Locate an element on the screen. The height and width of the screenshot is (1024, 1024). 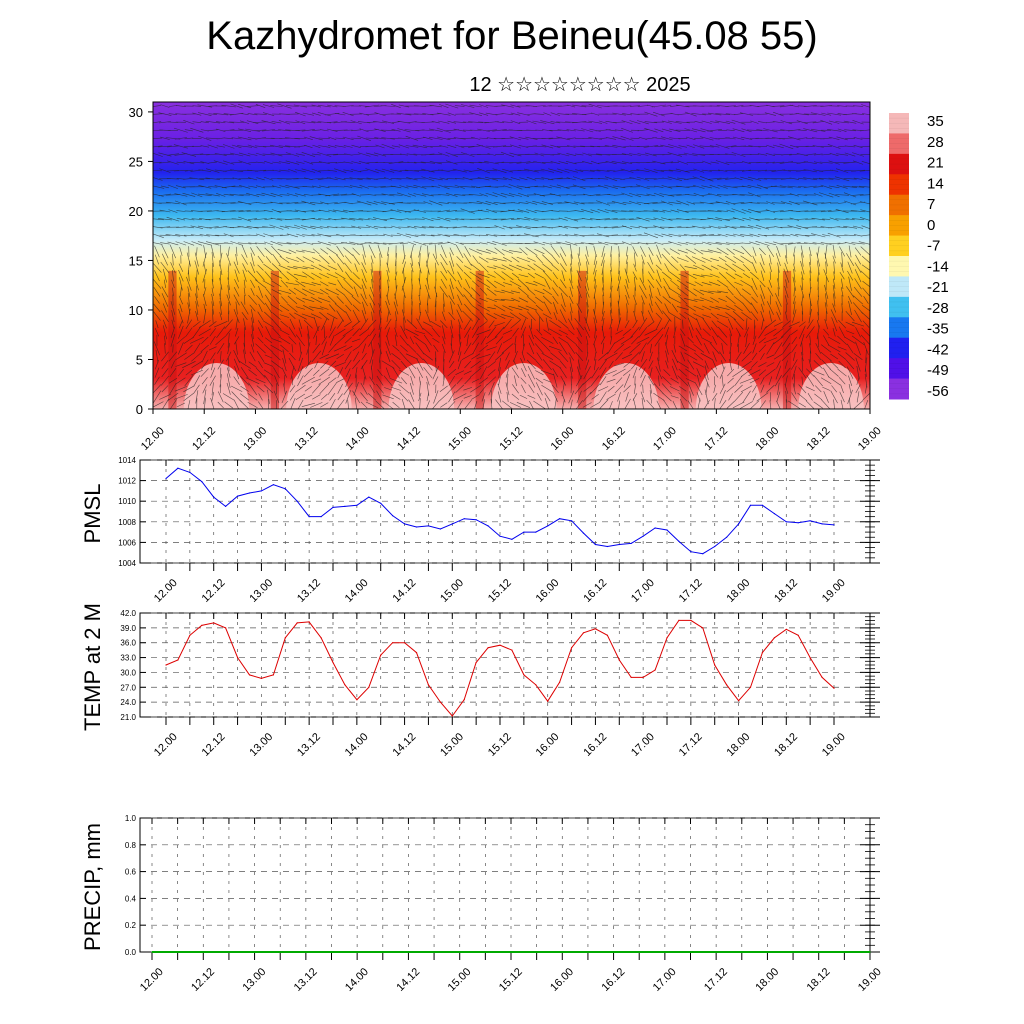
y-tick-label: 1004 is located at coordinates (127, 563).